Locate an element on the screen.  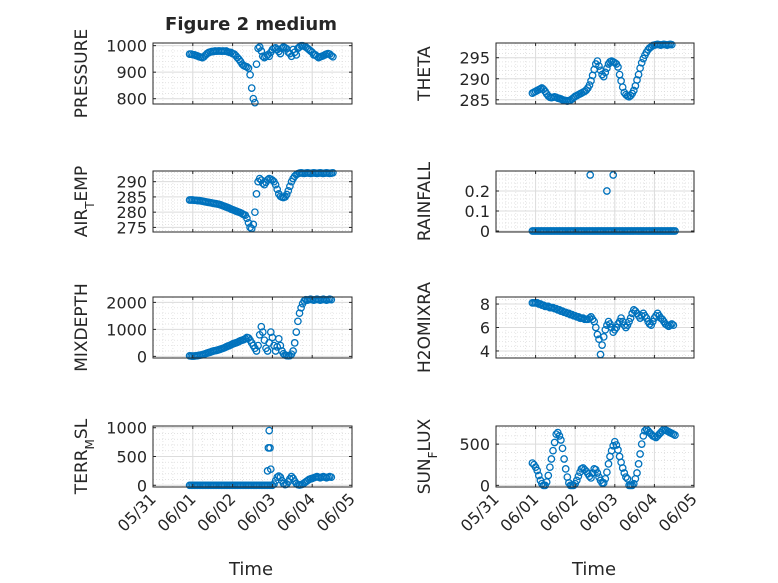
y-tick-label: 290 is located at coordinates (131, 182).